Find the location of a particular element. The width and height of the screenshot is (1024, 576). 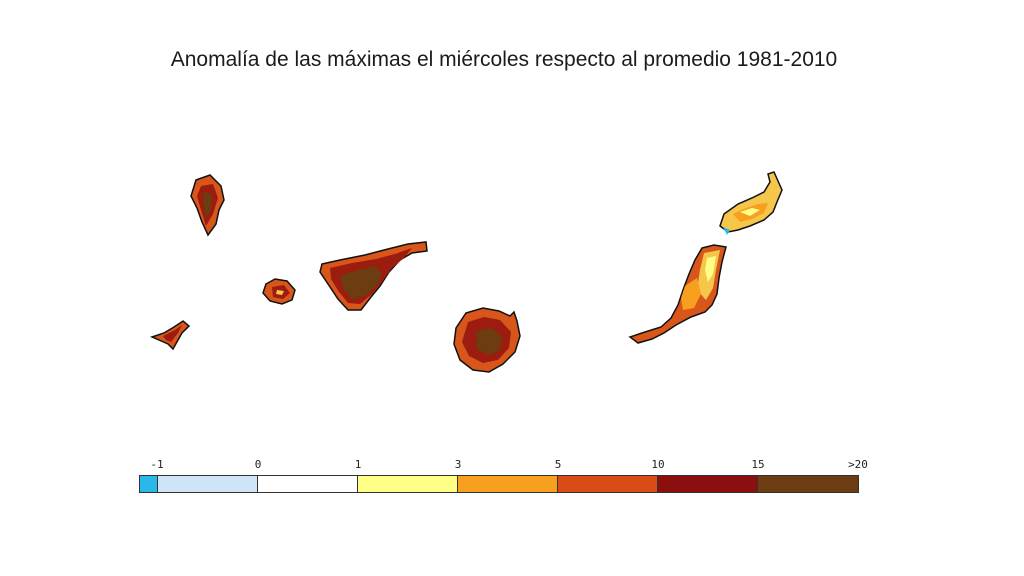

legend-label-1: 1 is located at coordinates (358, 464).